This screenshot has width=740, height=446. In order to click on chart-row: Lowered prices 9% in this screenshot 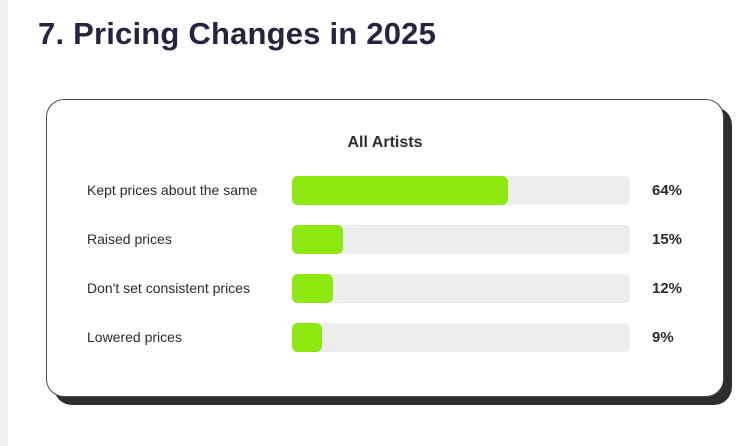, I will do `click(385, 337)`.